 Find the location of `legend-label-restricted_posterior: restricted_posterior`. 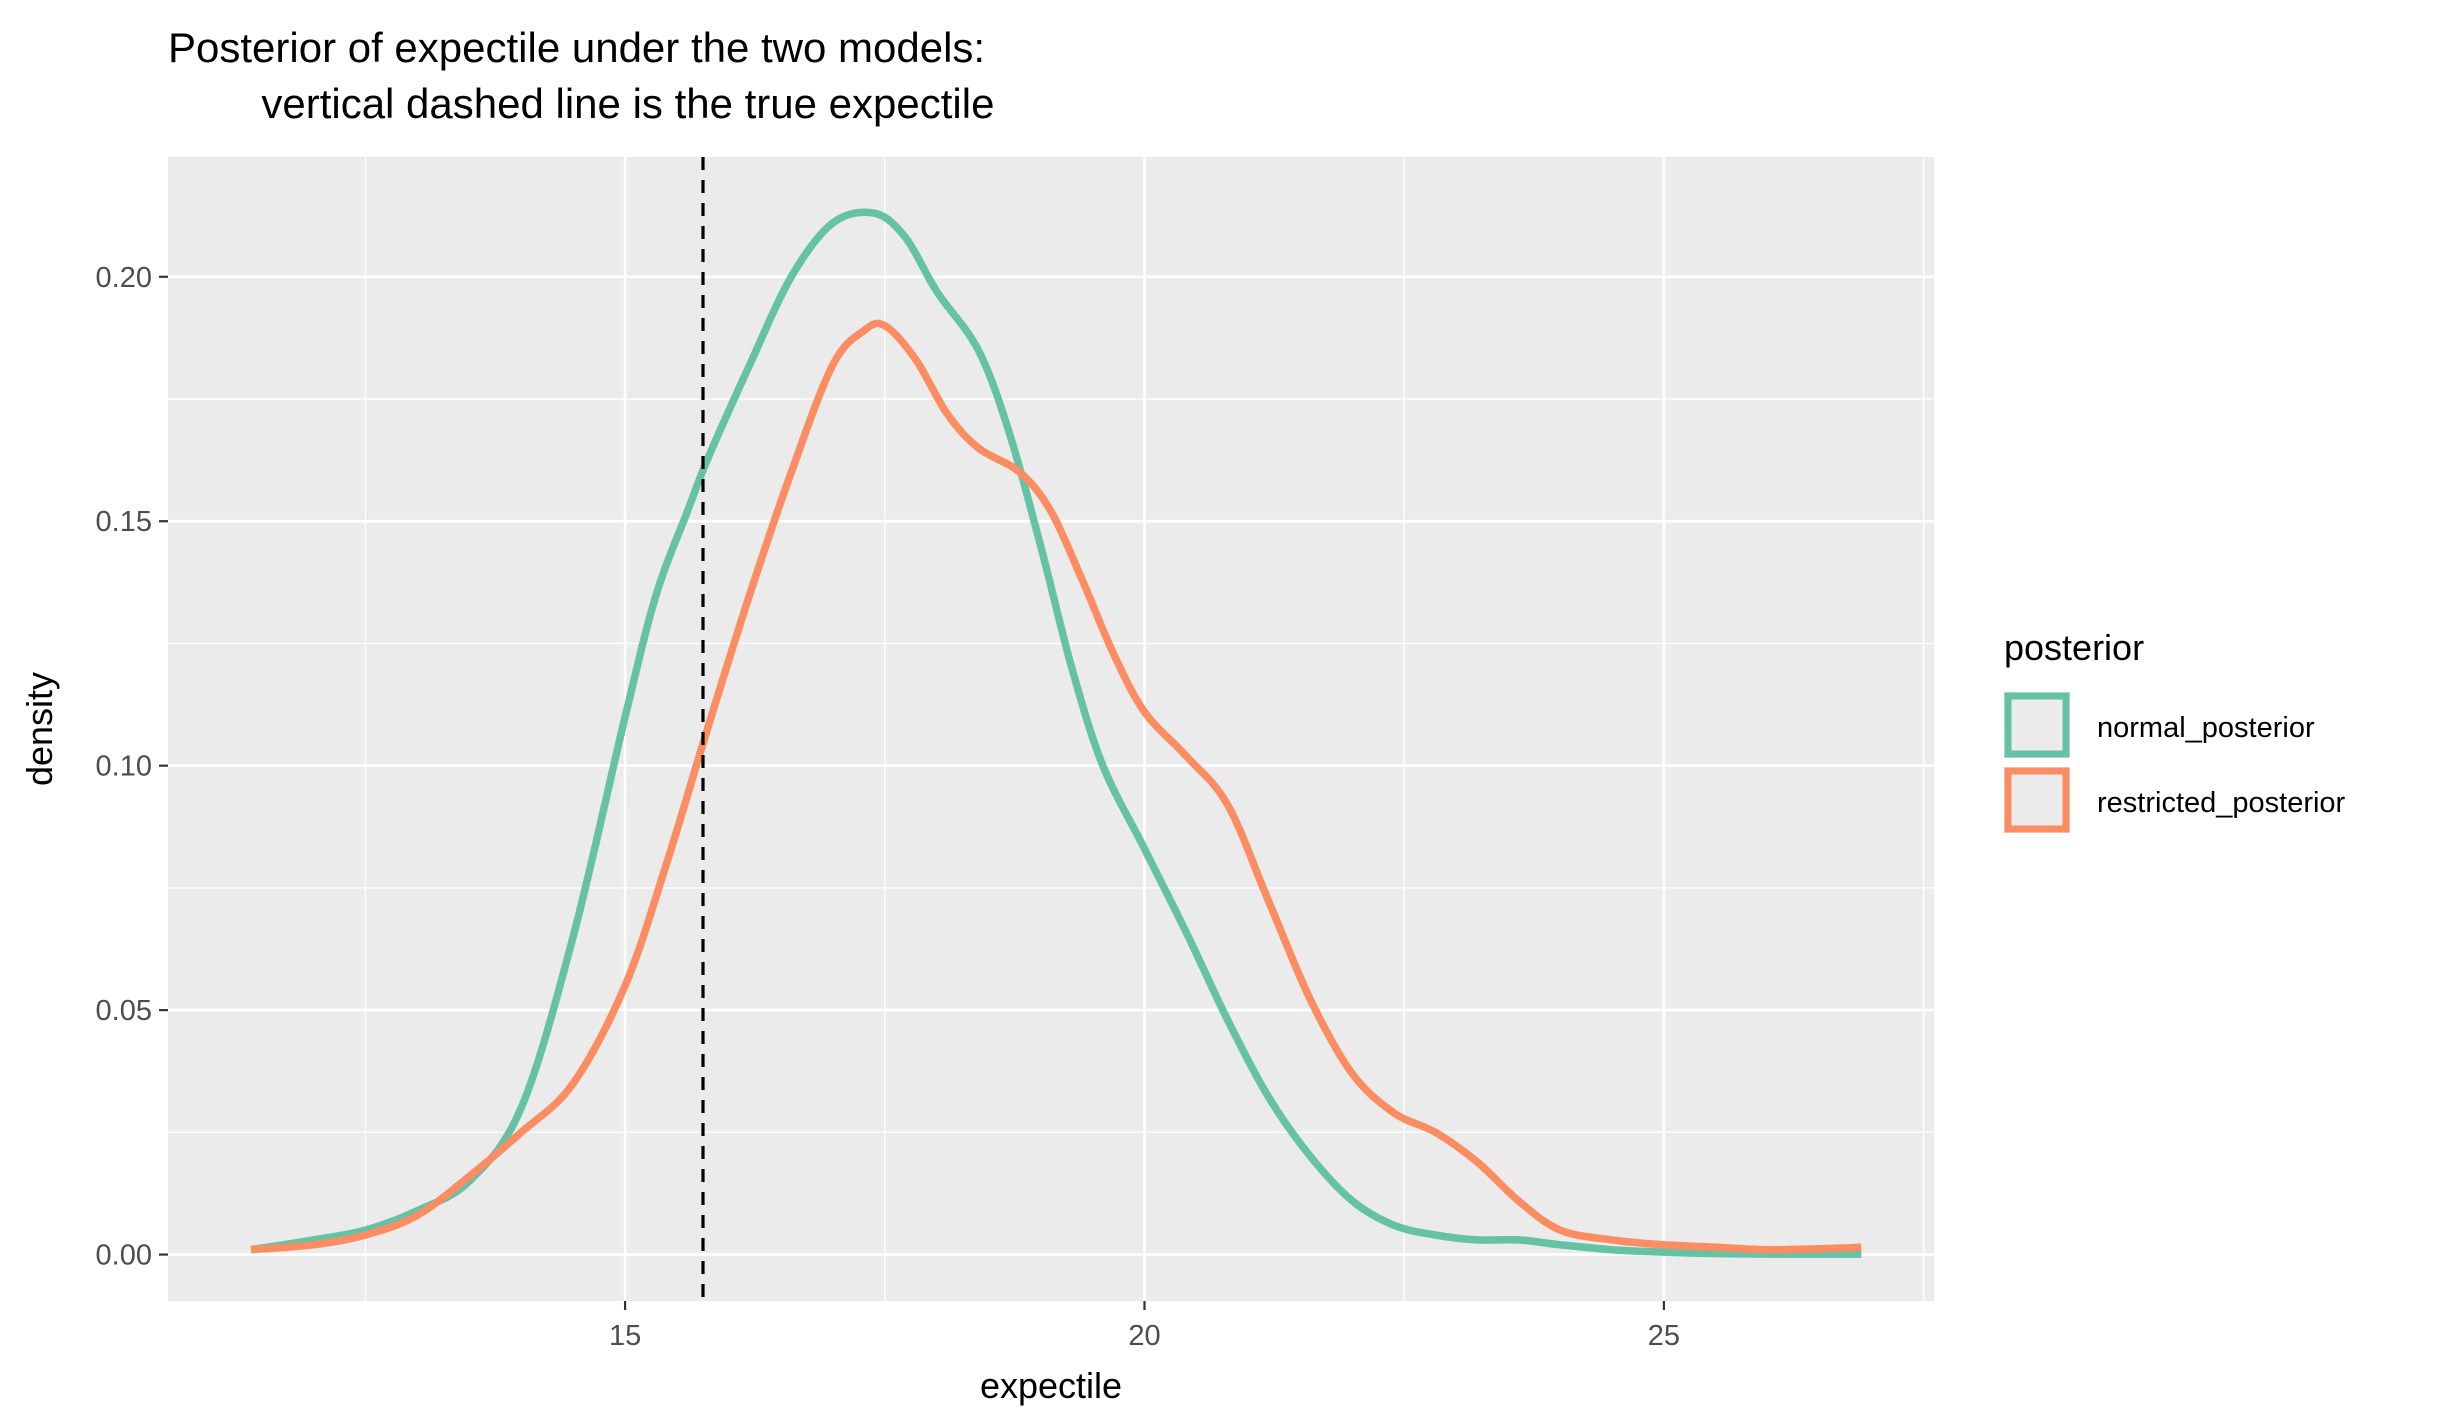

legend-label-restricted_posterior: restricted_posterior is located at coordinates (2221, 803).